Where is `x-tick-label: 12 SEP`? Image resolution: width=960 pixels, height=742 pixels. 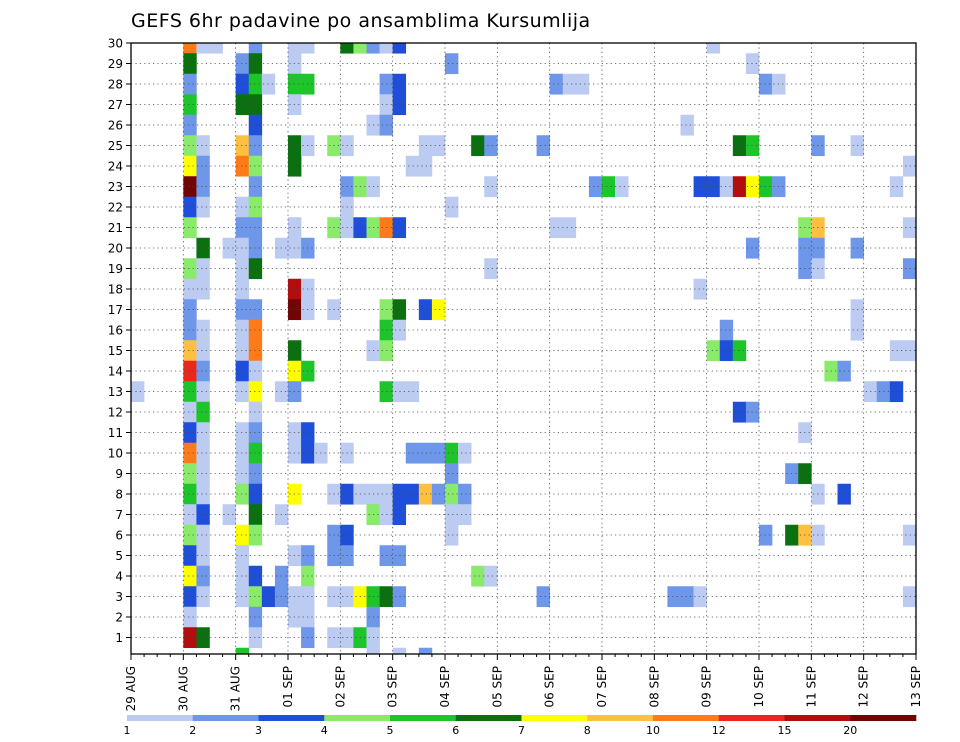 x-tick-label: 12 SEP is located at coordinates (864, 687).